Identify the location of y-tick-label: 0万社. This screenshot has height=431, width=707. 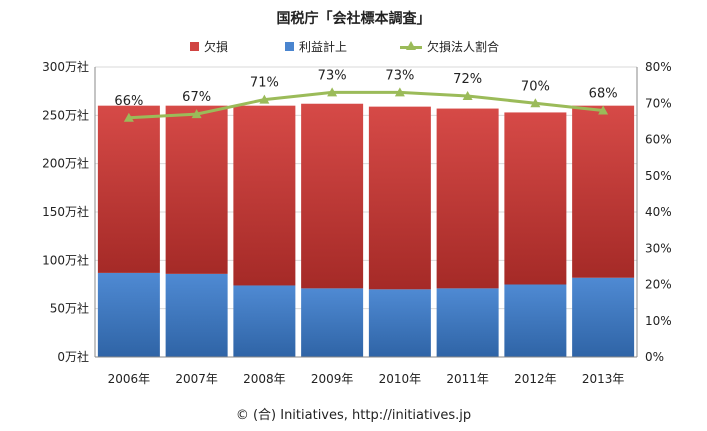
(73, 356).